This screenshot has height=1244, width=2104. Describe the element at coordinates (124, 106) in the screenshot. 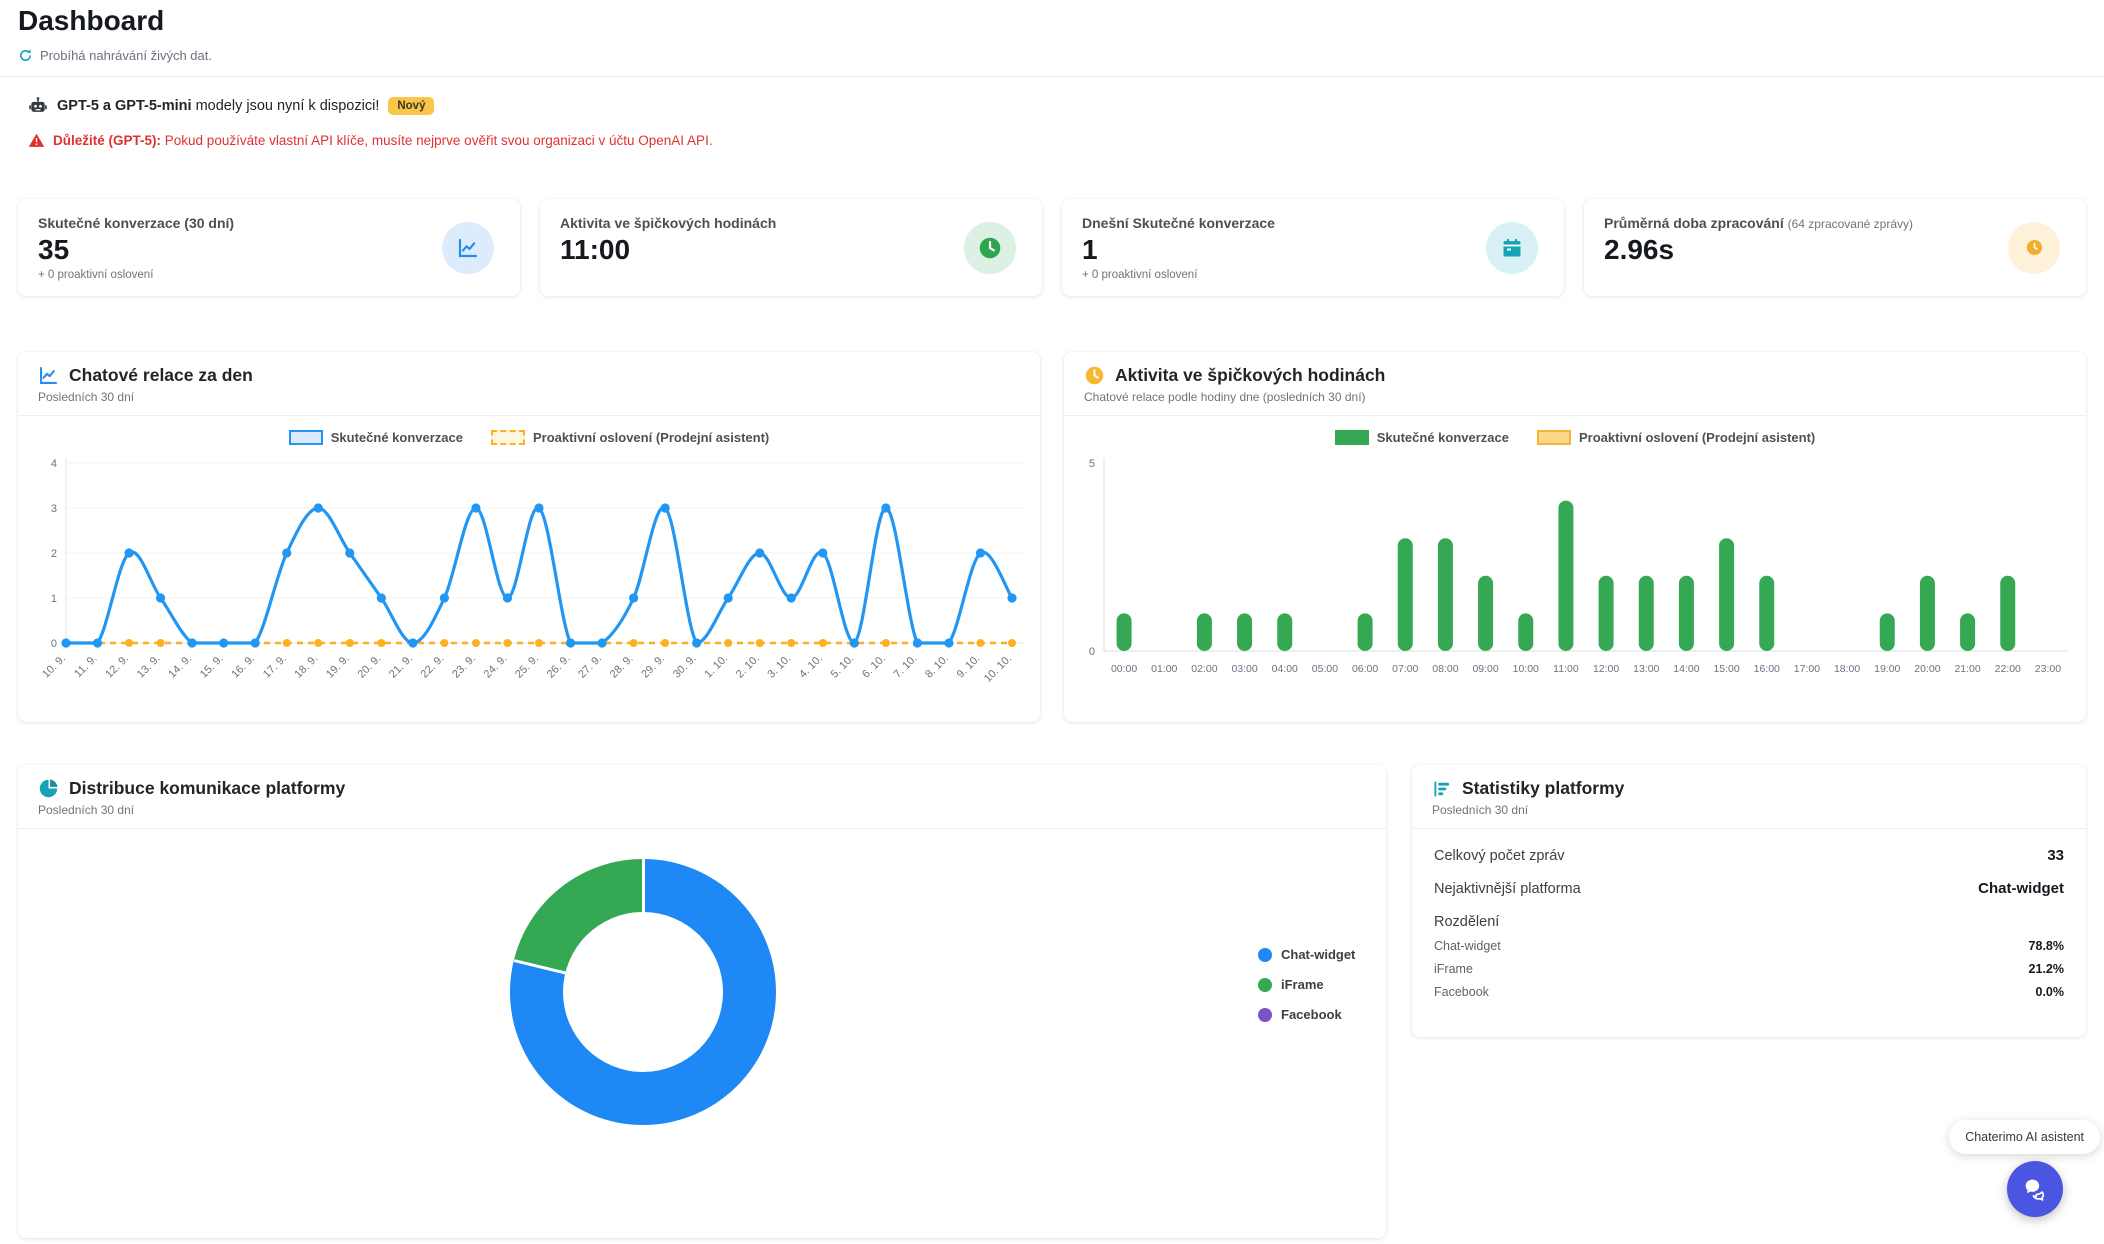

I see `announcement-highlight: GPT-5 a GPT-5-mini` at that location.